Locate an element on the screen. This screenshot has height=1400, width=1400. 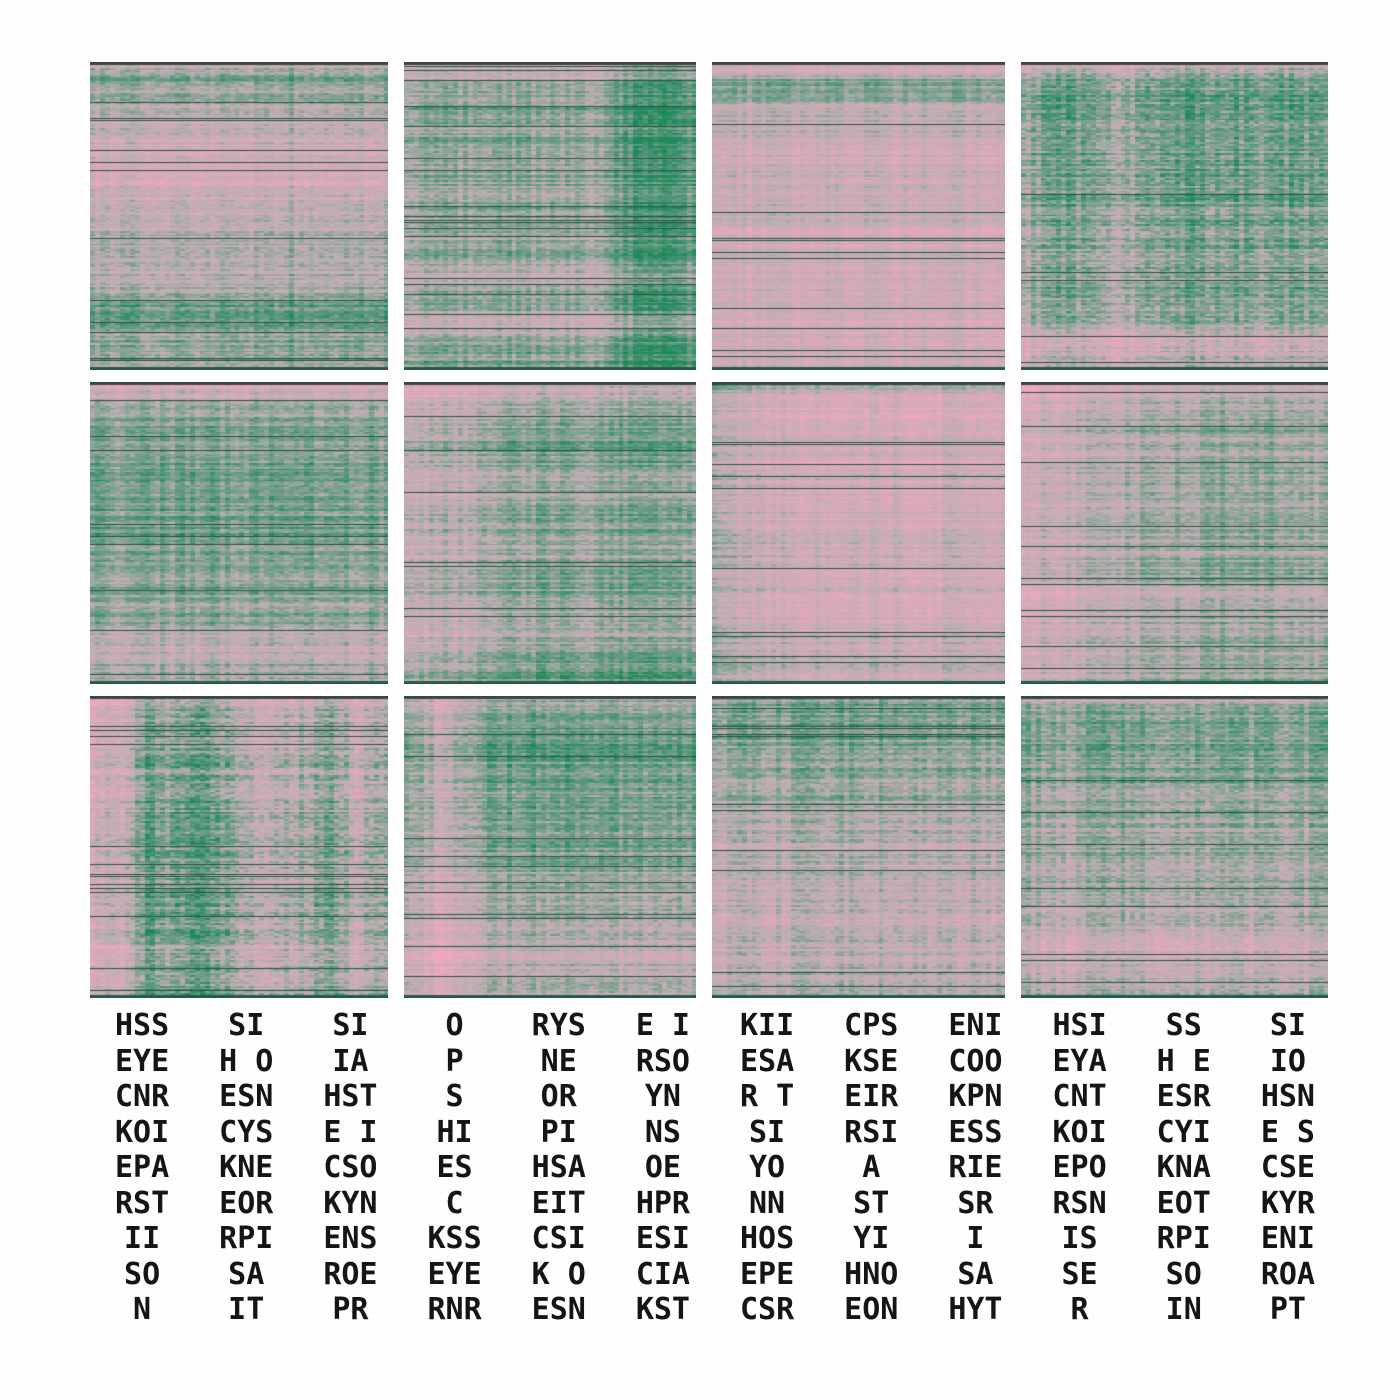
label-cell: IO is located at coordinates (1287, 1061).